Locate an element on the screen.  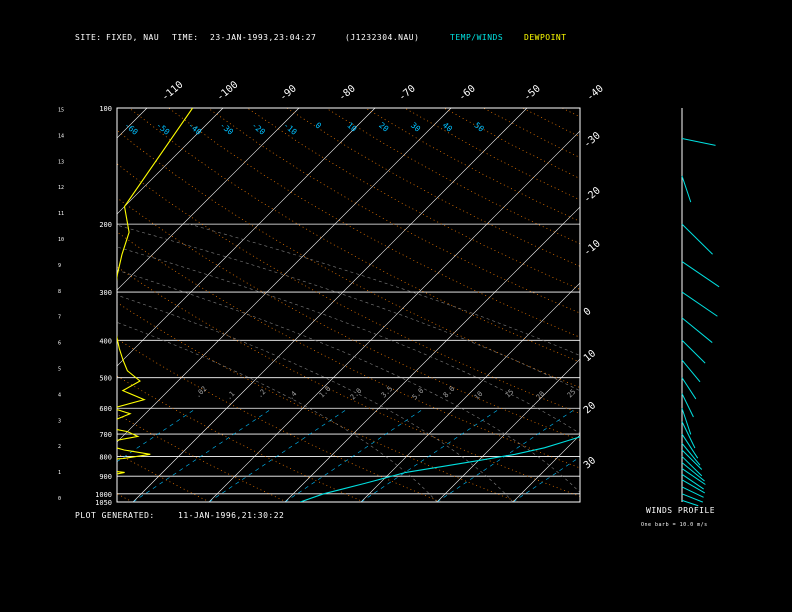
mixing-ratio-label: .02 is located at coordinates (201, 392).